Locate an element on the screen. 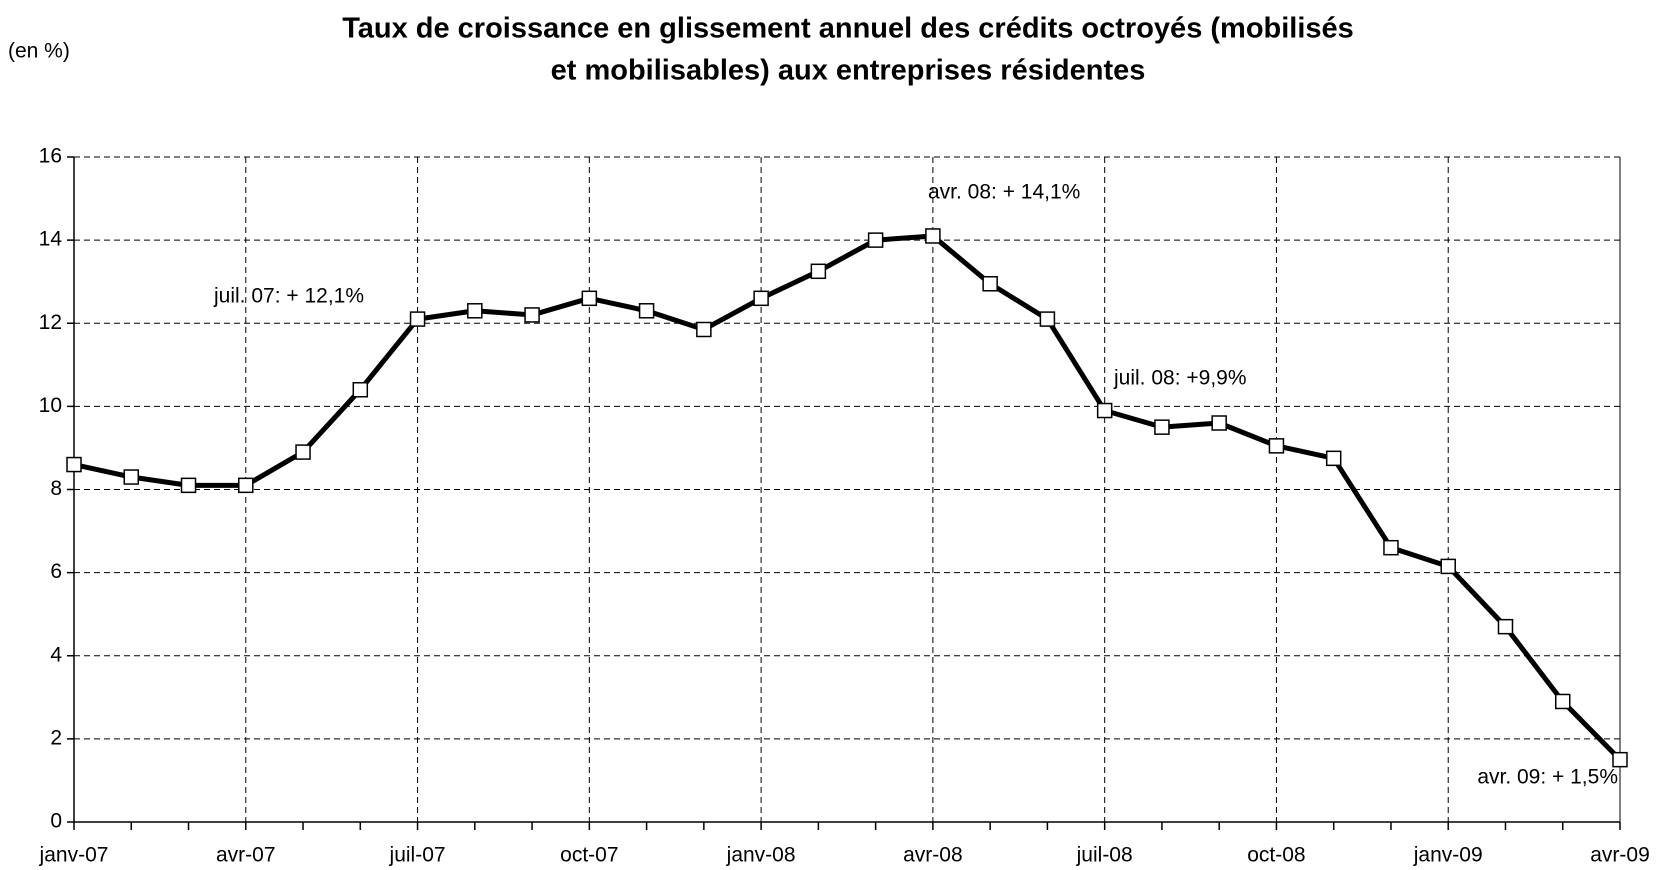 This screenshot has width=1660, height=870. annotation: avr. 08: + 14,1% is located at coordinates (1004, 192).